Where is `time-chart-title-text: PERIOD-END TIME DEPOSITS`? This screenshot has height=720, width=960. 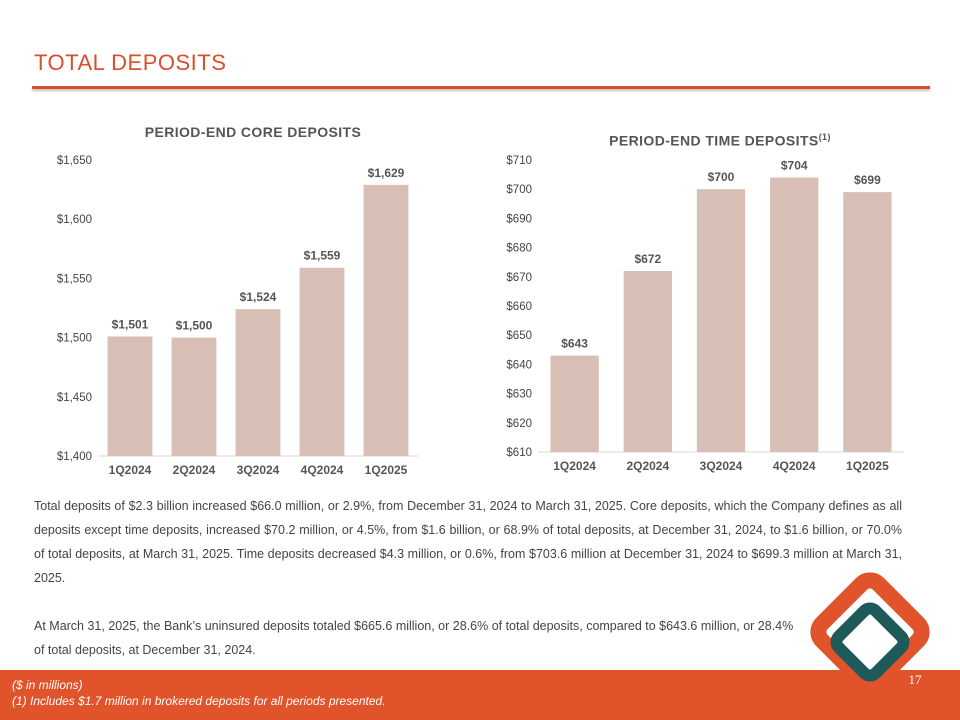 time-chart-title-text: PERIOD-END TIME DEPOSITS is located at coordinates (714, 140).